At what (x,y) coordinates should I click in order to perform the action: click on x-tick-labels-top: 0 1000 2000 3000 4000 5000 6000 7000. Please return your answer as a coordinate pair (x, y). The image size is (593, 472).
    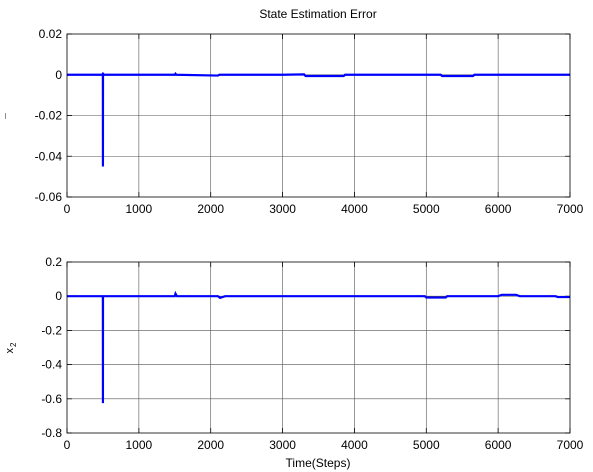
    Looking at the image, I should click on (324, 209).